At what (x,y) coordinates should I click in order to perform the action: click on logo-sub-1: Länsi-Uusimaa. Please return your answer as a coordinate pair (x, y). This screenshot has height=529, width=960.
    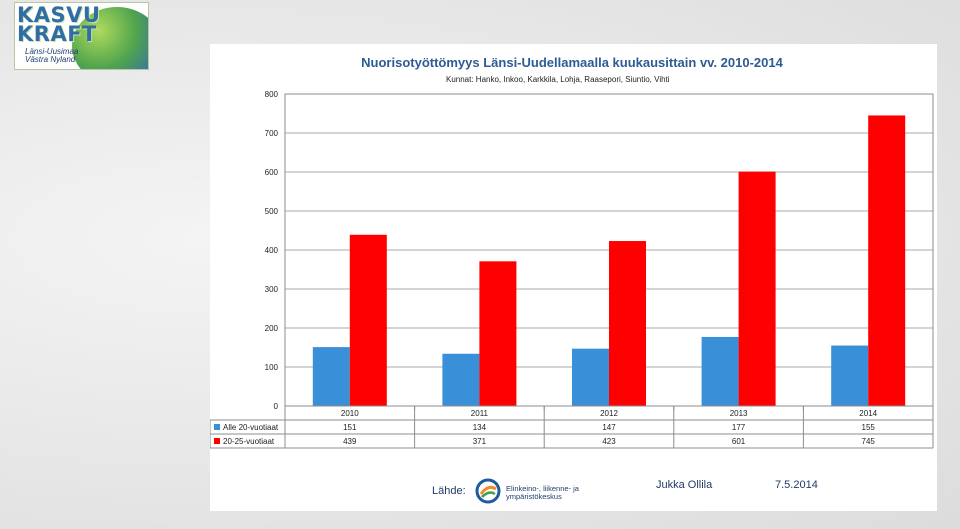
    Looking at the image, I should click on (52, 51).